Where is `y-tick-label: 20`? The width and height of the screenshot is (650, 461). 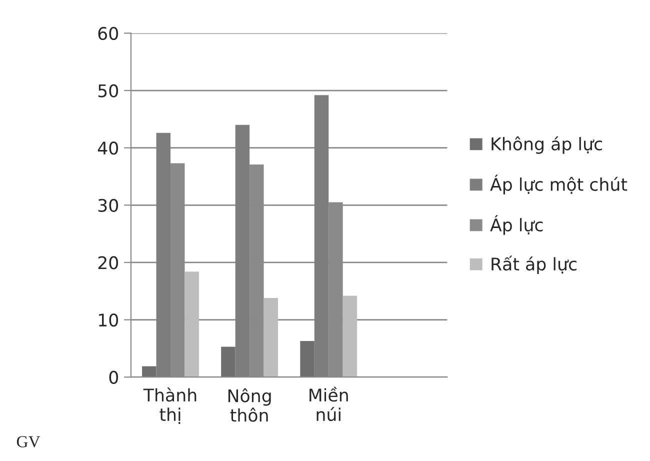 y-tick-label: 20 is located at coordinates (108, 263).